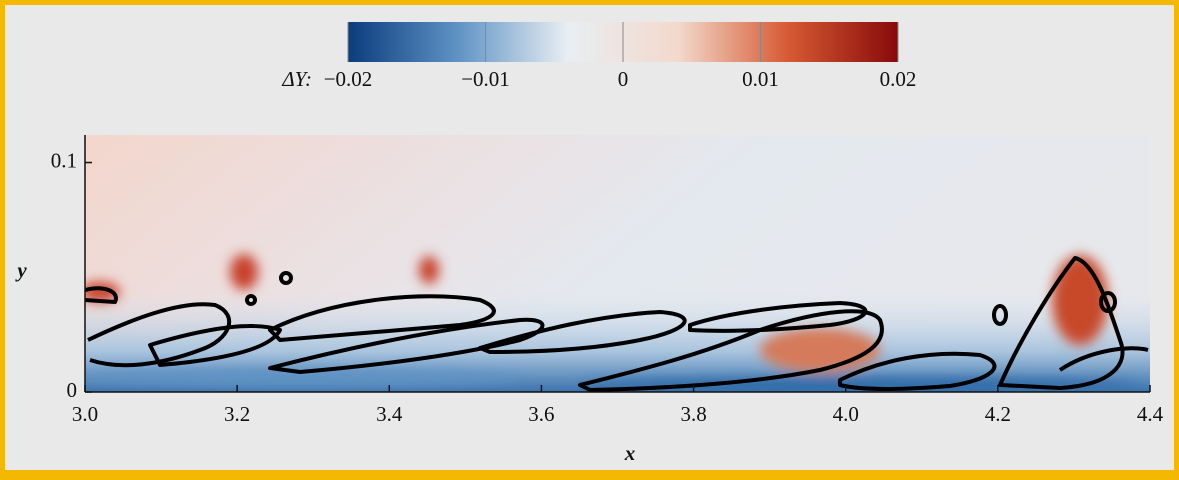 The image size is (1179, 480). What do you see at coordinates (541, 414) in the screenshot?
I see `x-tick-label: 3.6` at bounding box center [541, 414].